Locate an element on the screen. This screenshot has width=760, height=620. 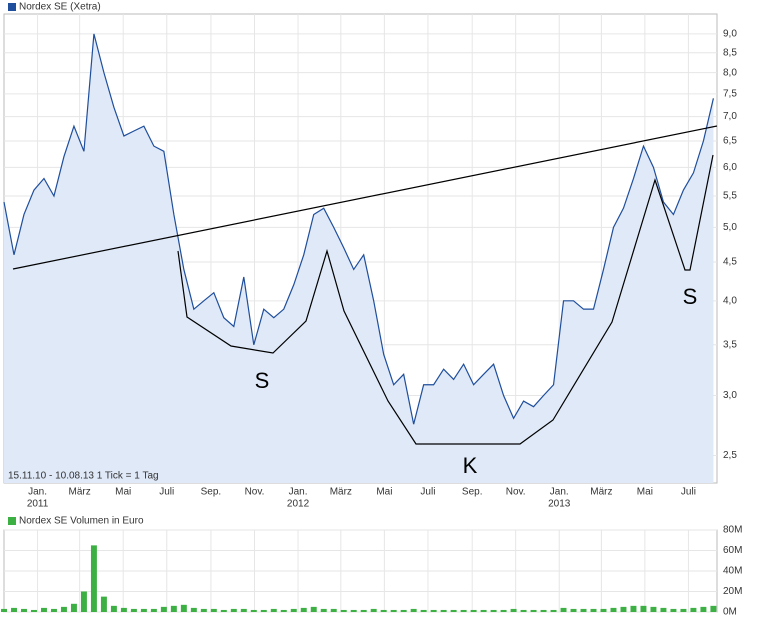
y-tick-label: 4,0 is located at coordinates (730, 300).